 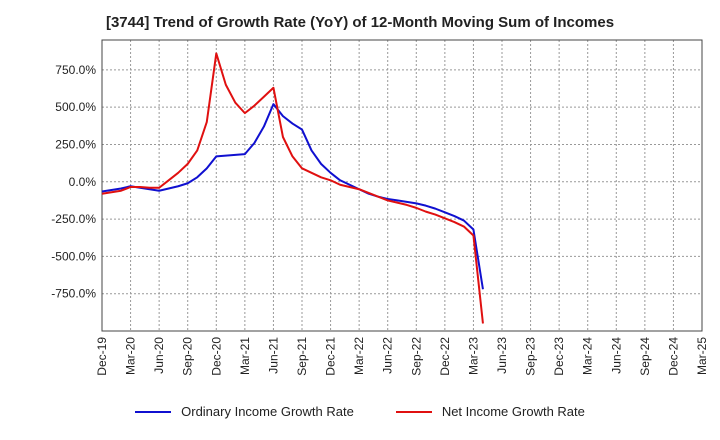 What do you see at coordinates (445, 356) in the screenshot?
I see `x-tick-label: Dec-22` at bounding box center [445, 356].